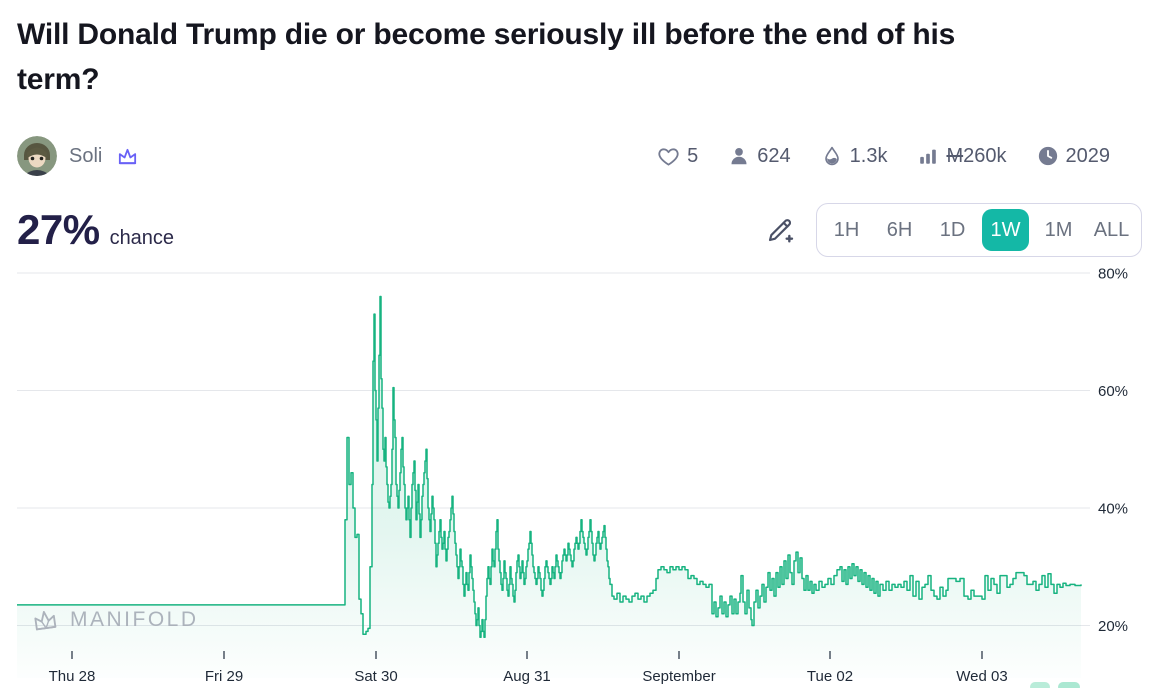  What do you see at coordinates (1088, 155) in the screenshot?
I see `stat-close-date-value: 2029` at bounding box center [1088, 155].